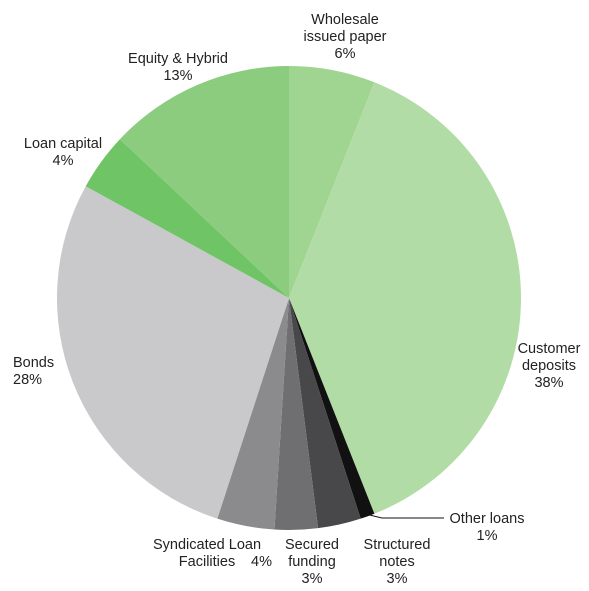 The width and height of the screenshot is (589, 591). I want to click on pie-slice-loan-capital, so click(187, 218).